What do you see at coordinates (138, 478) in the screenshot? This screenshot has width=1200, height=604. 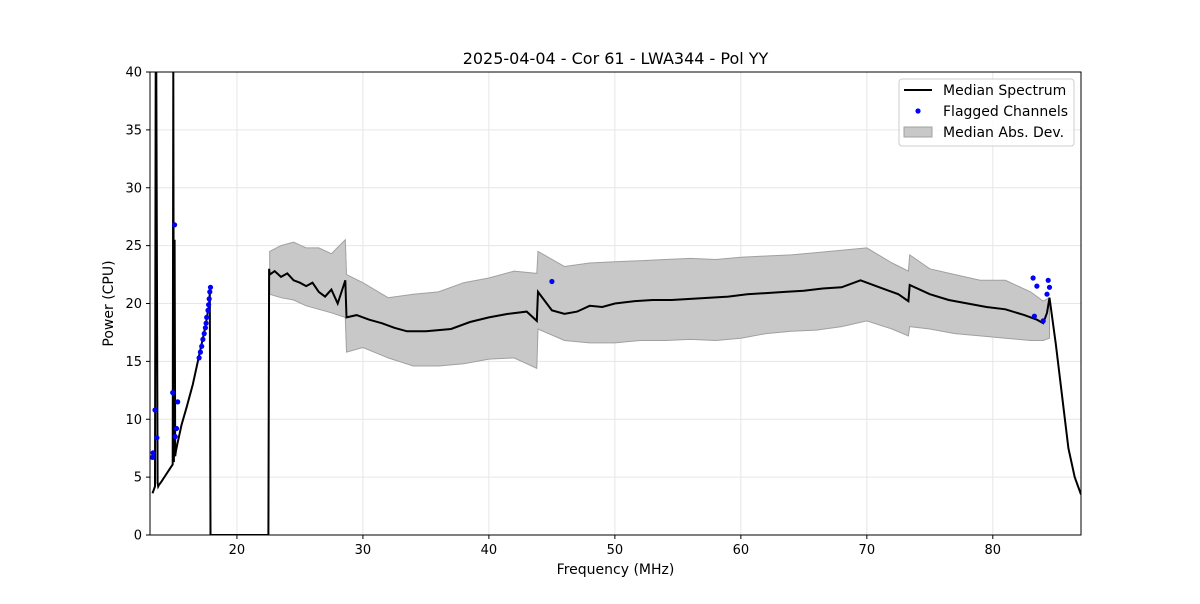 I see `y-tick-label: 5` at bounding box center [138, 478].